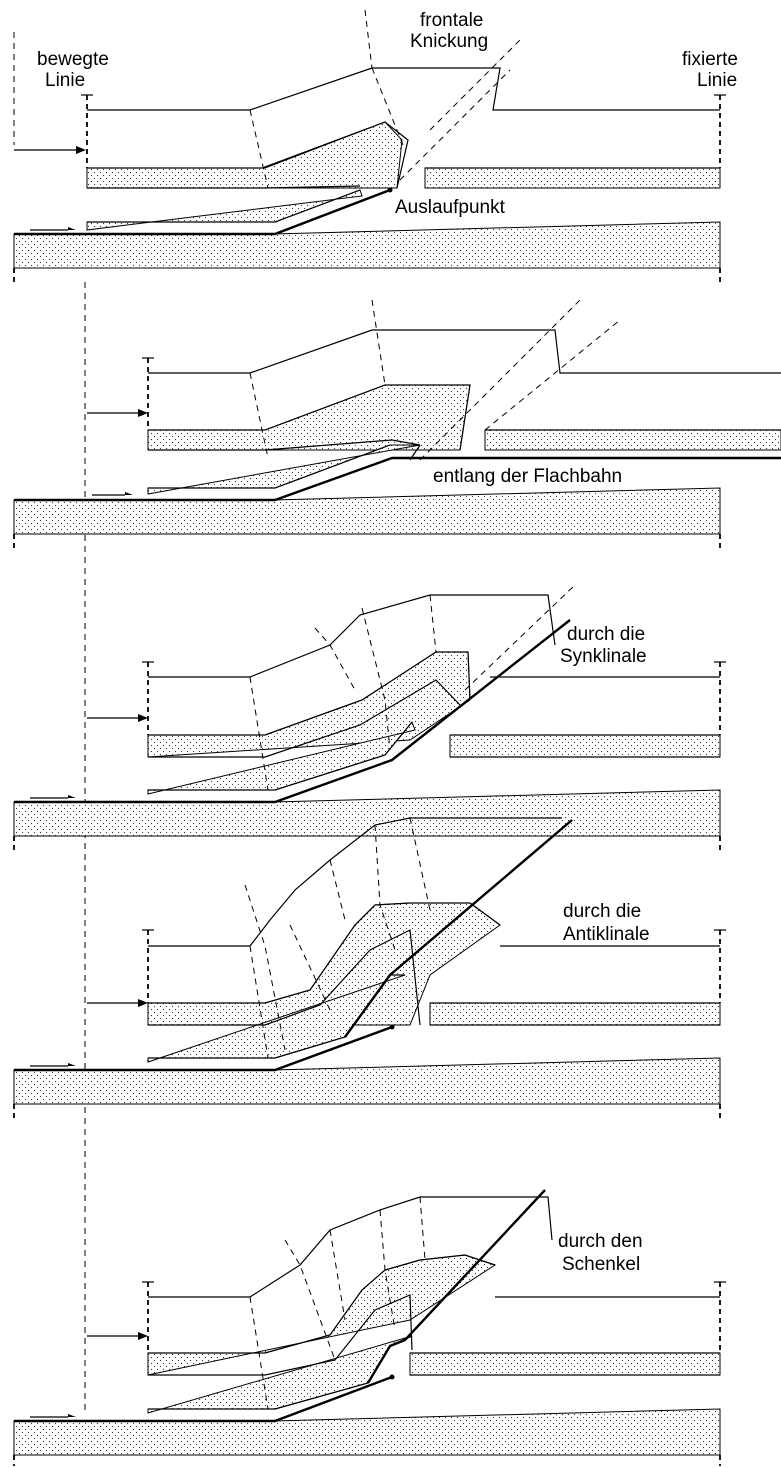 The height and width of the screenshot is (1468, 781). I want to click on panel-2-label: entlang der Flachbahn, so click(527, 476).